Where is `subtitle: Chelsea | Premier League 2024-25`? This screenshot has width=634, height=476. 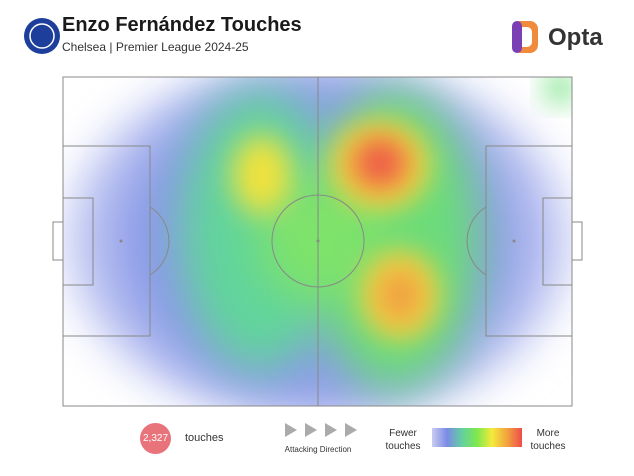
subtitle: Chelsea | Premier League 2024-25 is located at coordinates (155, 47).